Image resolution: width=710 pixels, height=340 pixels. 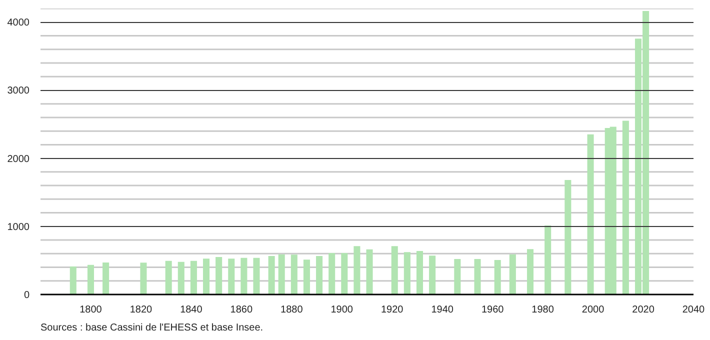 What do you see at coordinates (543, 310) in the screenshot?
I see `x-tick-label: 1980` at bounding box center [543, 310].